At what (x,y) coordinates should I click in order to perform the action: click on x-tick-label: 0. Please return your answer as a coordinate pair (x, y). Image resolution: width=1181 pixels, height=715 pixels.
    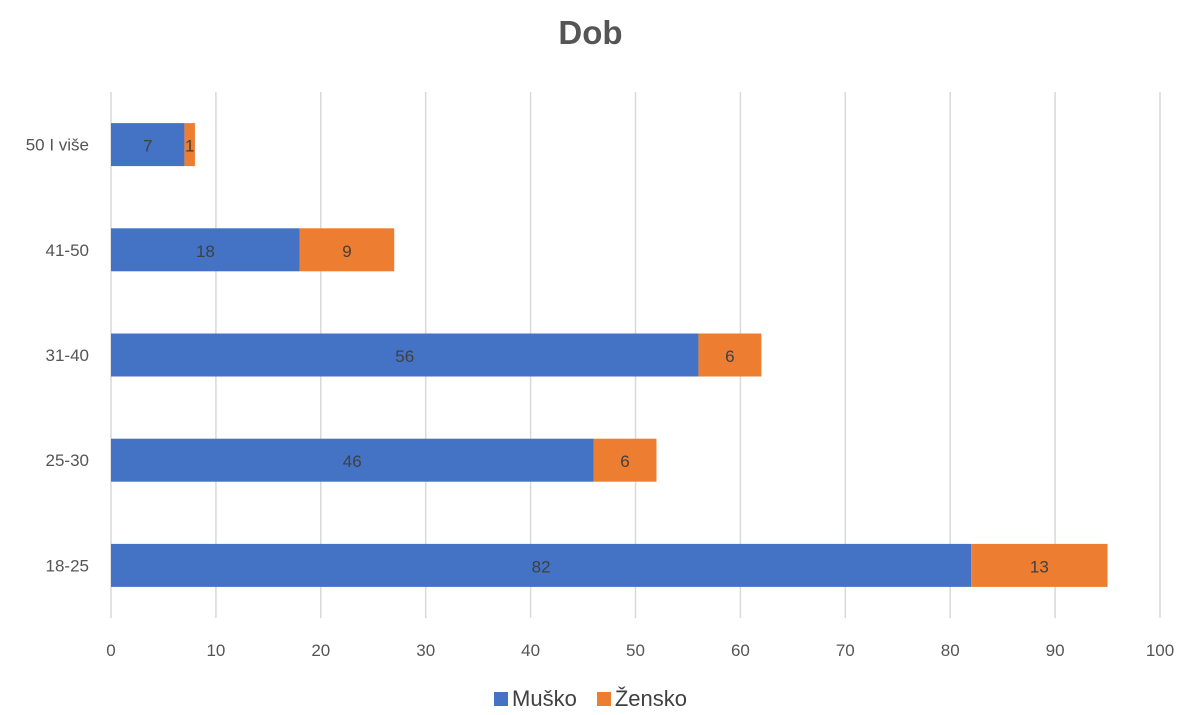
    Looking at the image, I should click on (110, 650).